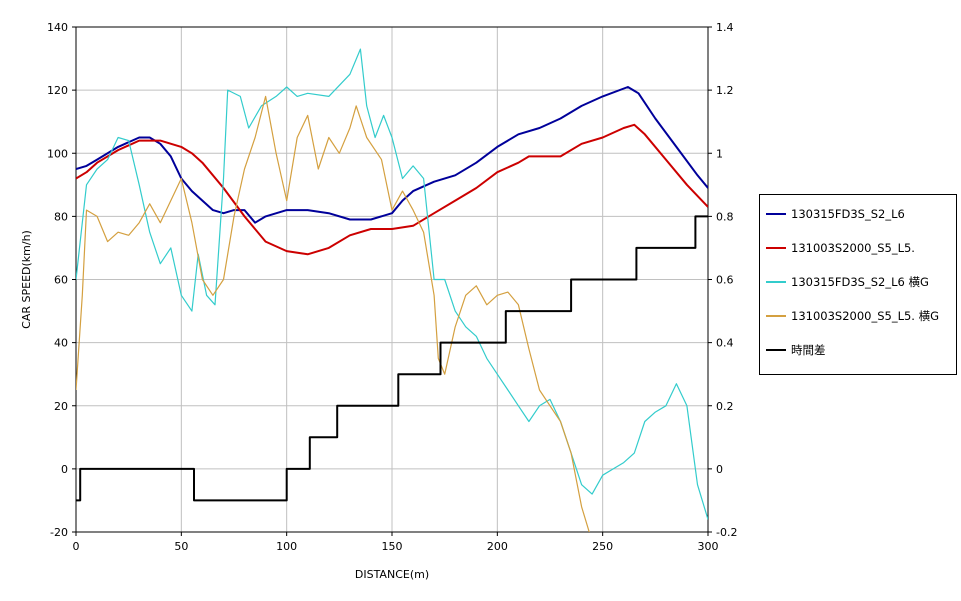 This screenshot has width=961, height=601. What do you see at coordinates (57, 27) in the screenshot?
I see `y-tick-label: 140` at bounding box center [57, 27].